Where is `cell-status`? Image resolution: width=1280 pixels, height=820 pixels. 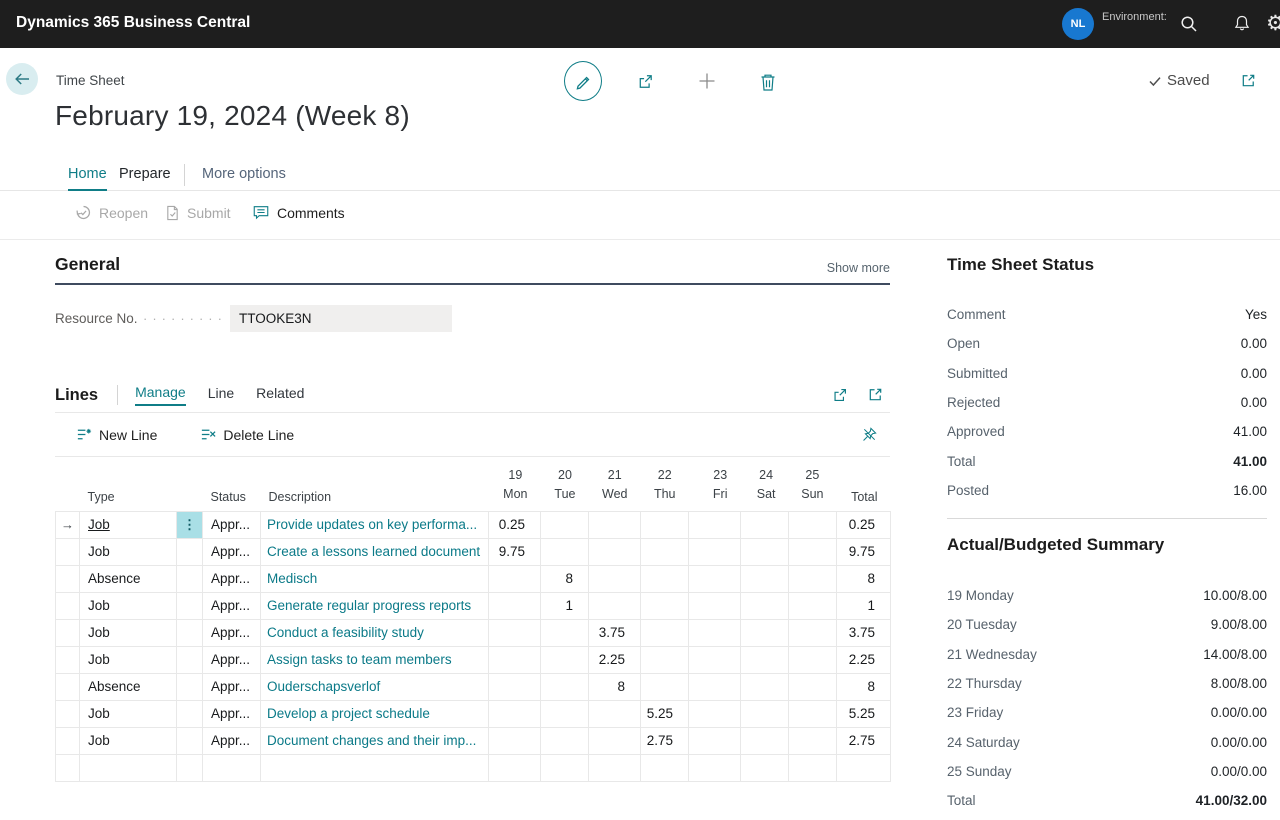
cell-status is located at coordinates (231, 767).